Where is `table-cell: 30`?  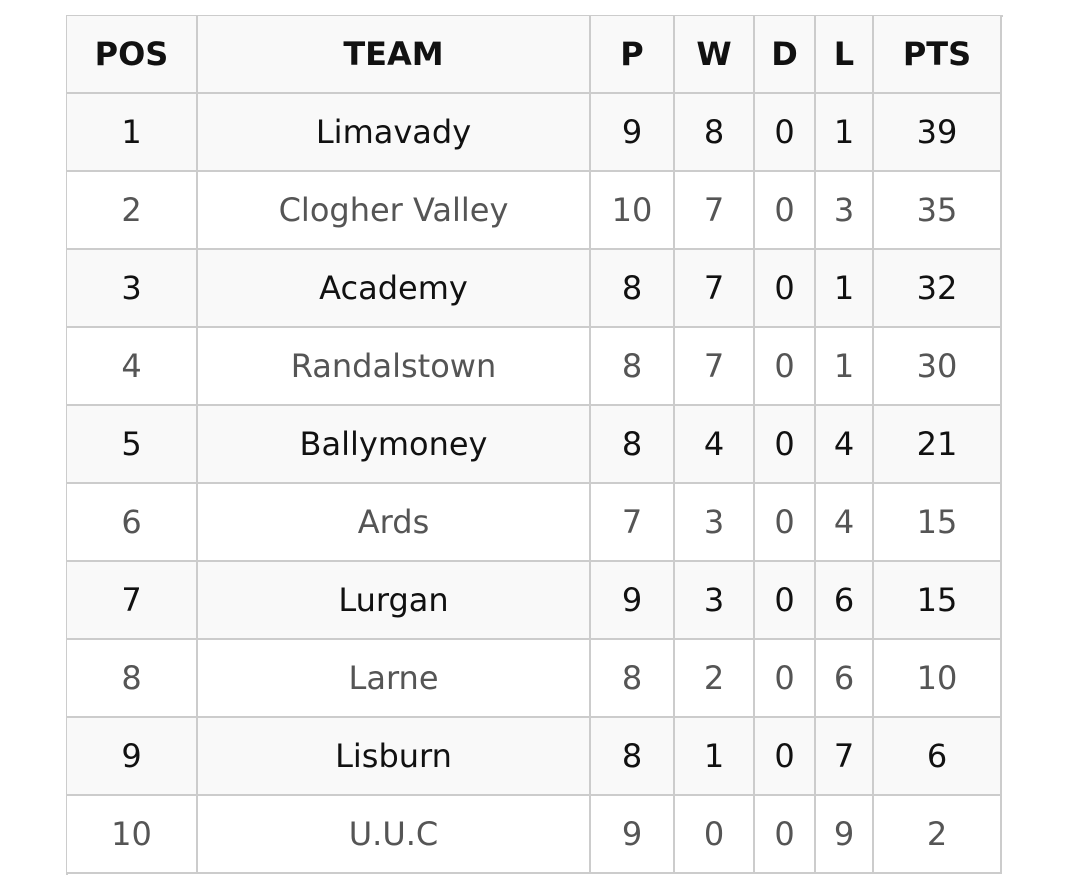
table-cell: 30 is located at coordinates (938, 367).